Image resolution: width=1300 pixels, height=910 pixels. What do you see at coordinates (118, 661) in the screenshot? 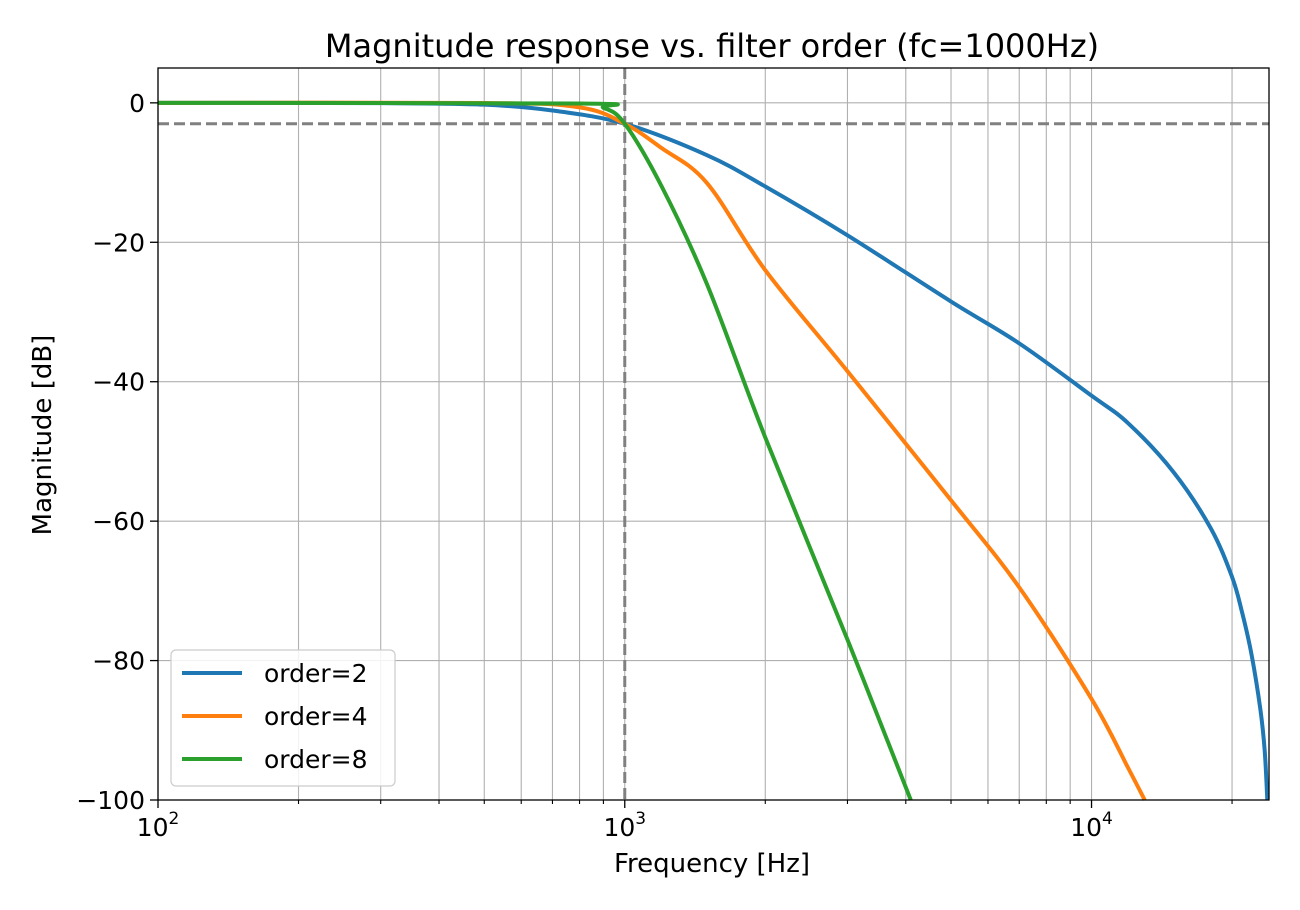
I see `y-tick-label: −80` at bounding box center [118, 661].